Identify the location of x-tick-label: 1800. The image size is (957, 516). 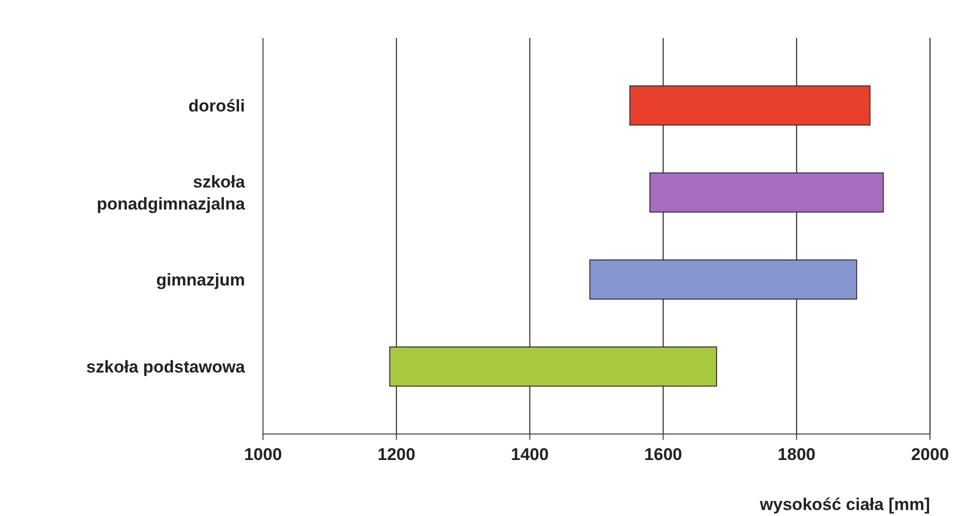
(797, 454).